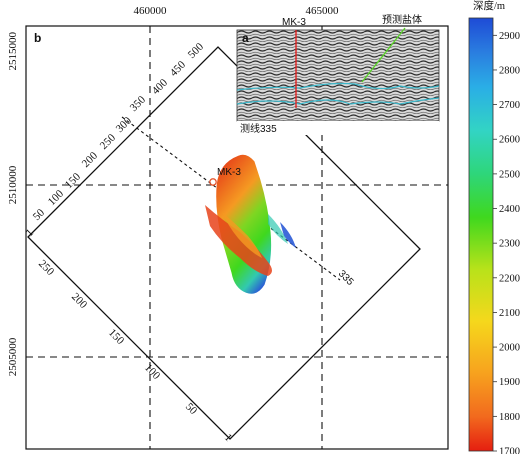  I want to click on salt-body-mid-zone, so click(242, 235).